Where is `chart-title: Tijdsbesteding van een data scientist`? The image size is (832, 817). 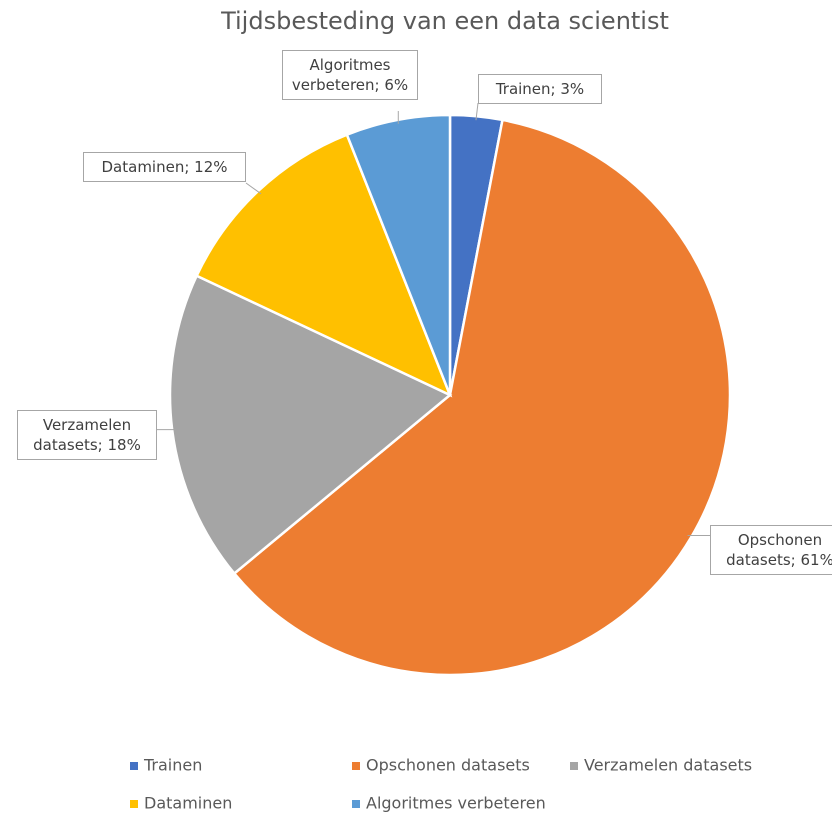 chart-title: Tijdsbesteding van een data scientist is located at coordinates (444, 21).